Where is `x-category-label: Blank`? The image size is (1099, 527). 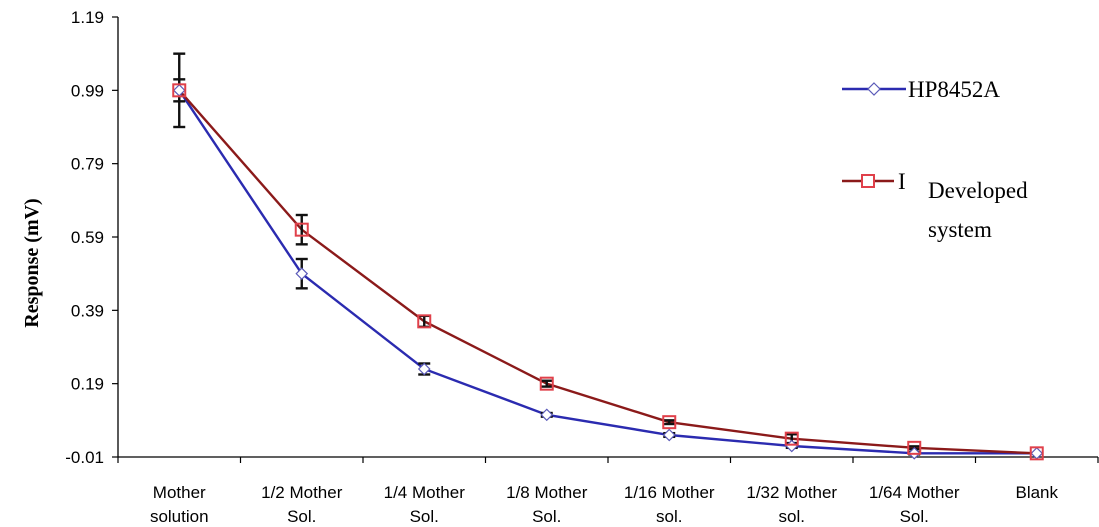 x-category-label: Blank is located at coordinates (1036, 492).